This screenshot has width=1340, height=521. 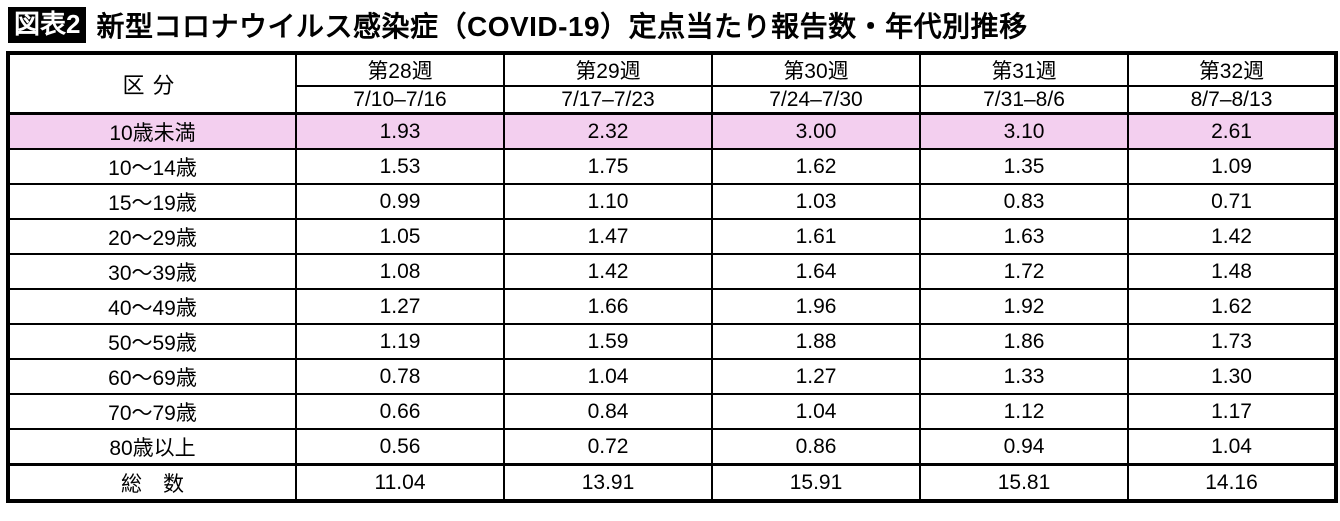 I want to click on table-row: 10～14歳 1.53 1.75 1.62 1.35 1.09, so click(x=672, y=166).